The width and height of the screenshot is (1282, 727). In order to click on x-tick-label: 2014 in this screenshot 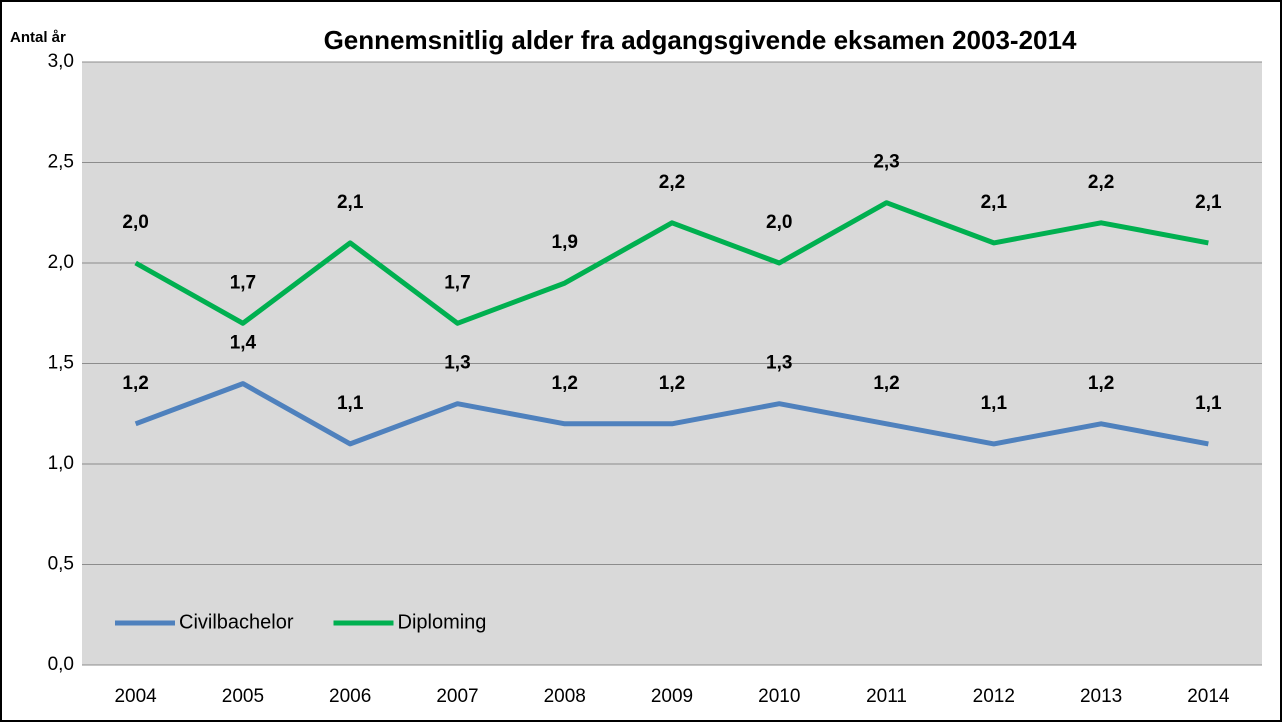, I will do `click(1208, 696)`.